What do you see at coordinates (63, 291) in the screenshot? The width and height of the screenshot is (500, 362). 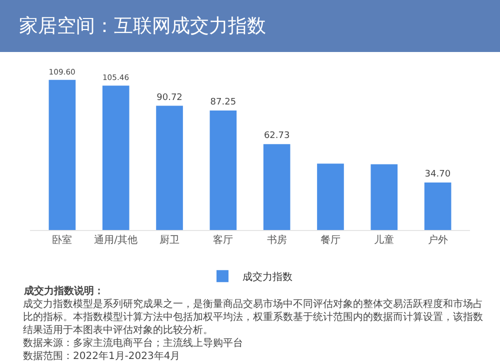 I see `text: 成交力指数说明：` at bounding box center [63, 291].